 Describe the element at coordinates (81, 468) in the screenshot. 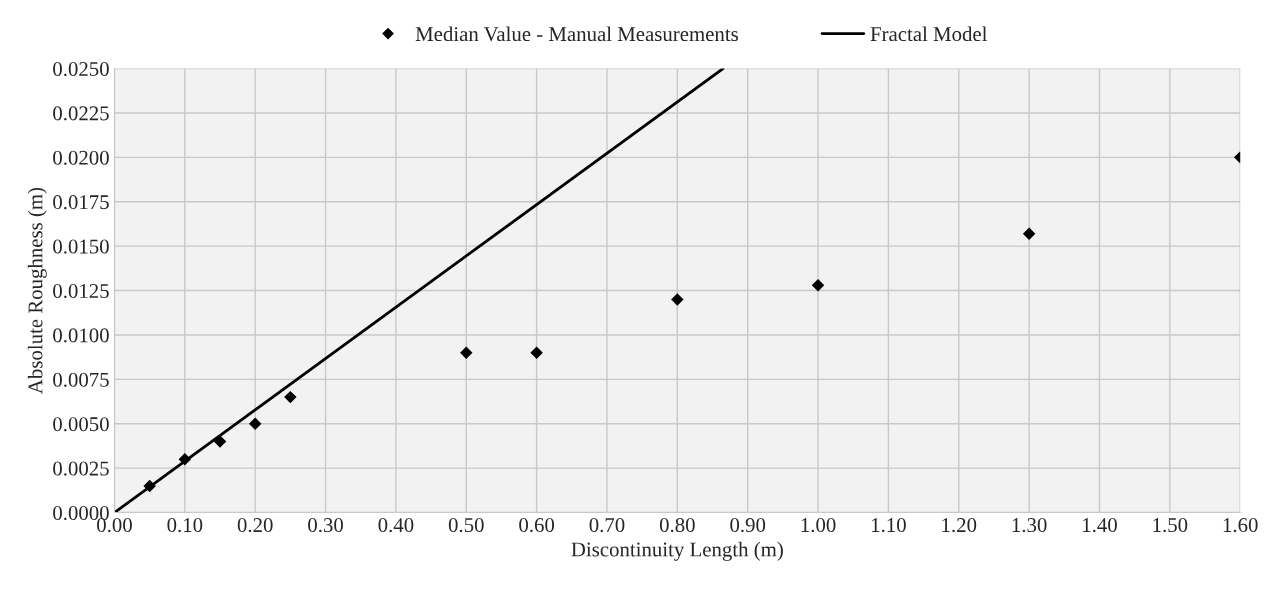

I see `y-tick-label: 0.0025` at that location.